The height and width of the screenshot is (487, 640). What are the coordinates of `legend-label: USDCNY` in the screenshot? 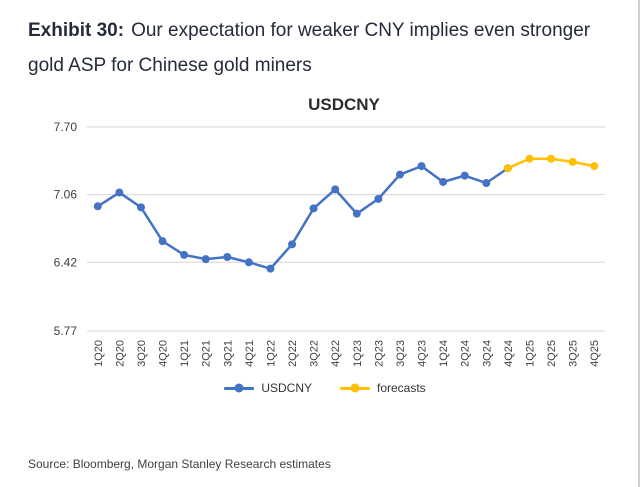 It's located at (286, 388).